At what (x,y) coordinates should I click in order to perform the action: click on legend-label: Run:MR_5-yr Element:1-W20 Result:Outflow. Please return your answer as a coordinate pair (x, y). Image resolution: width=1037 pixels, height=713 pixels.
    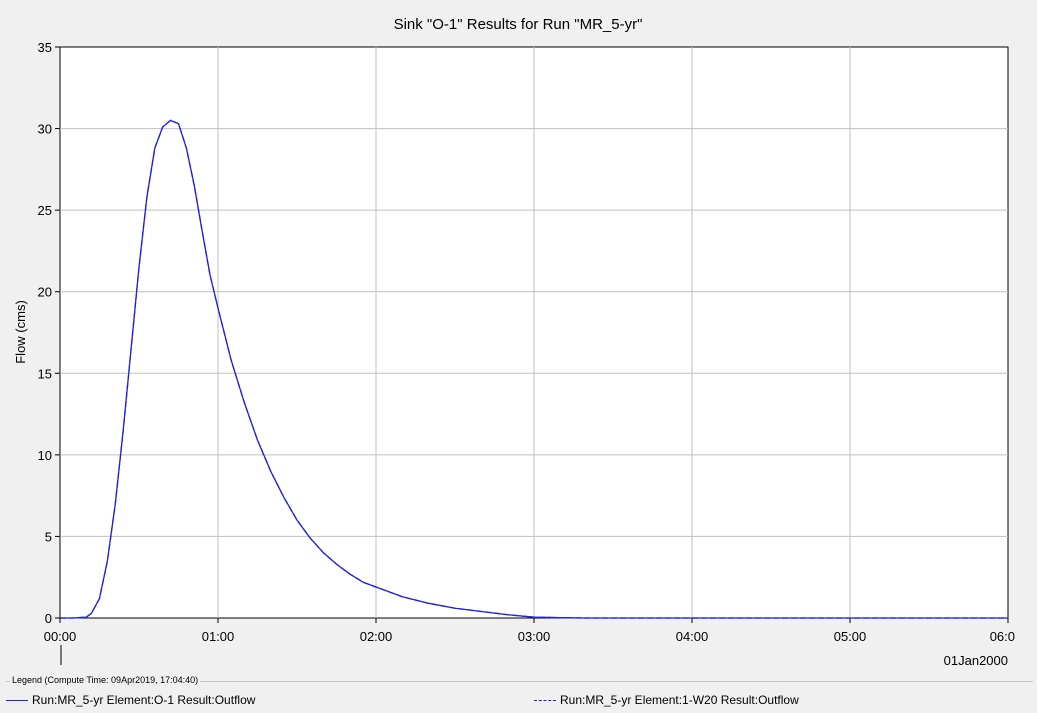
    Looking at the image, I should click on (679, 700).